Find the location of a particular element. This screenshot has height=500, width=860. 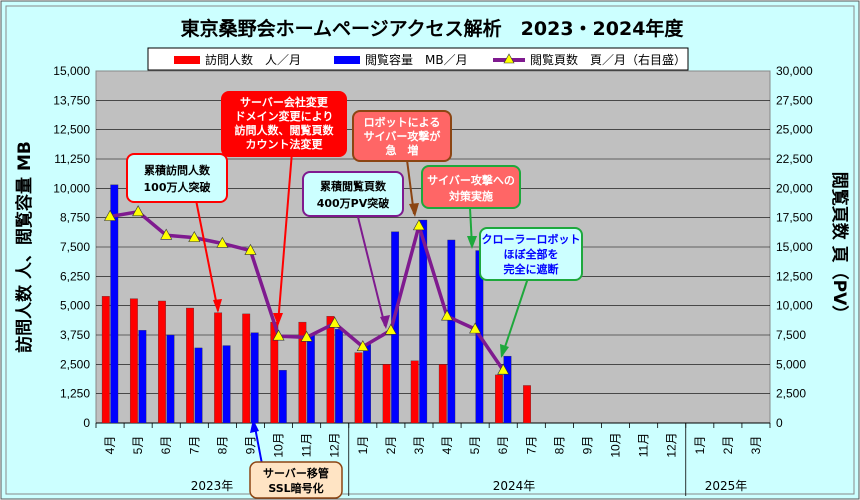

annotation-2-line-4: カウント法変更 is located at coordinates (285, 144).